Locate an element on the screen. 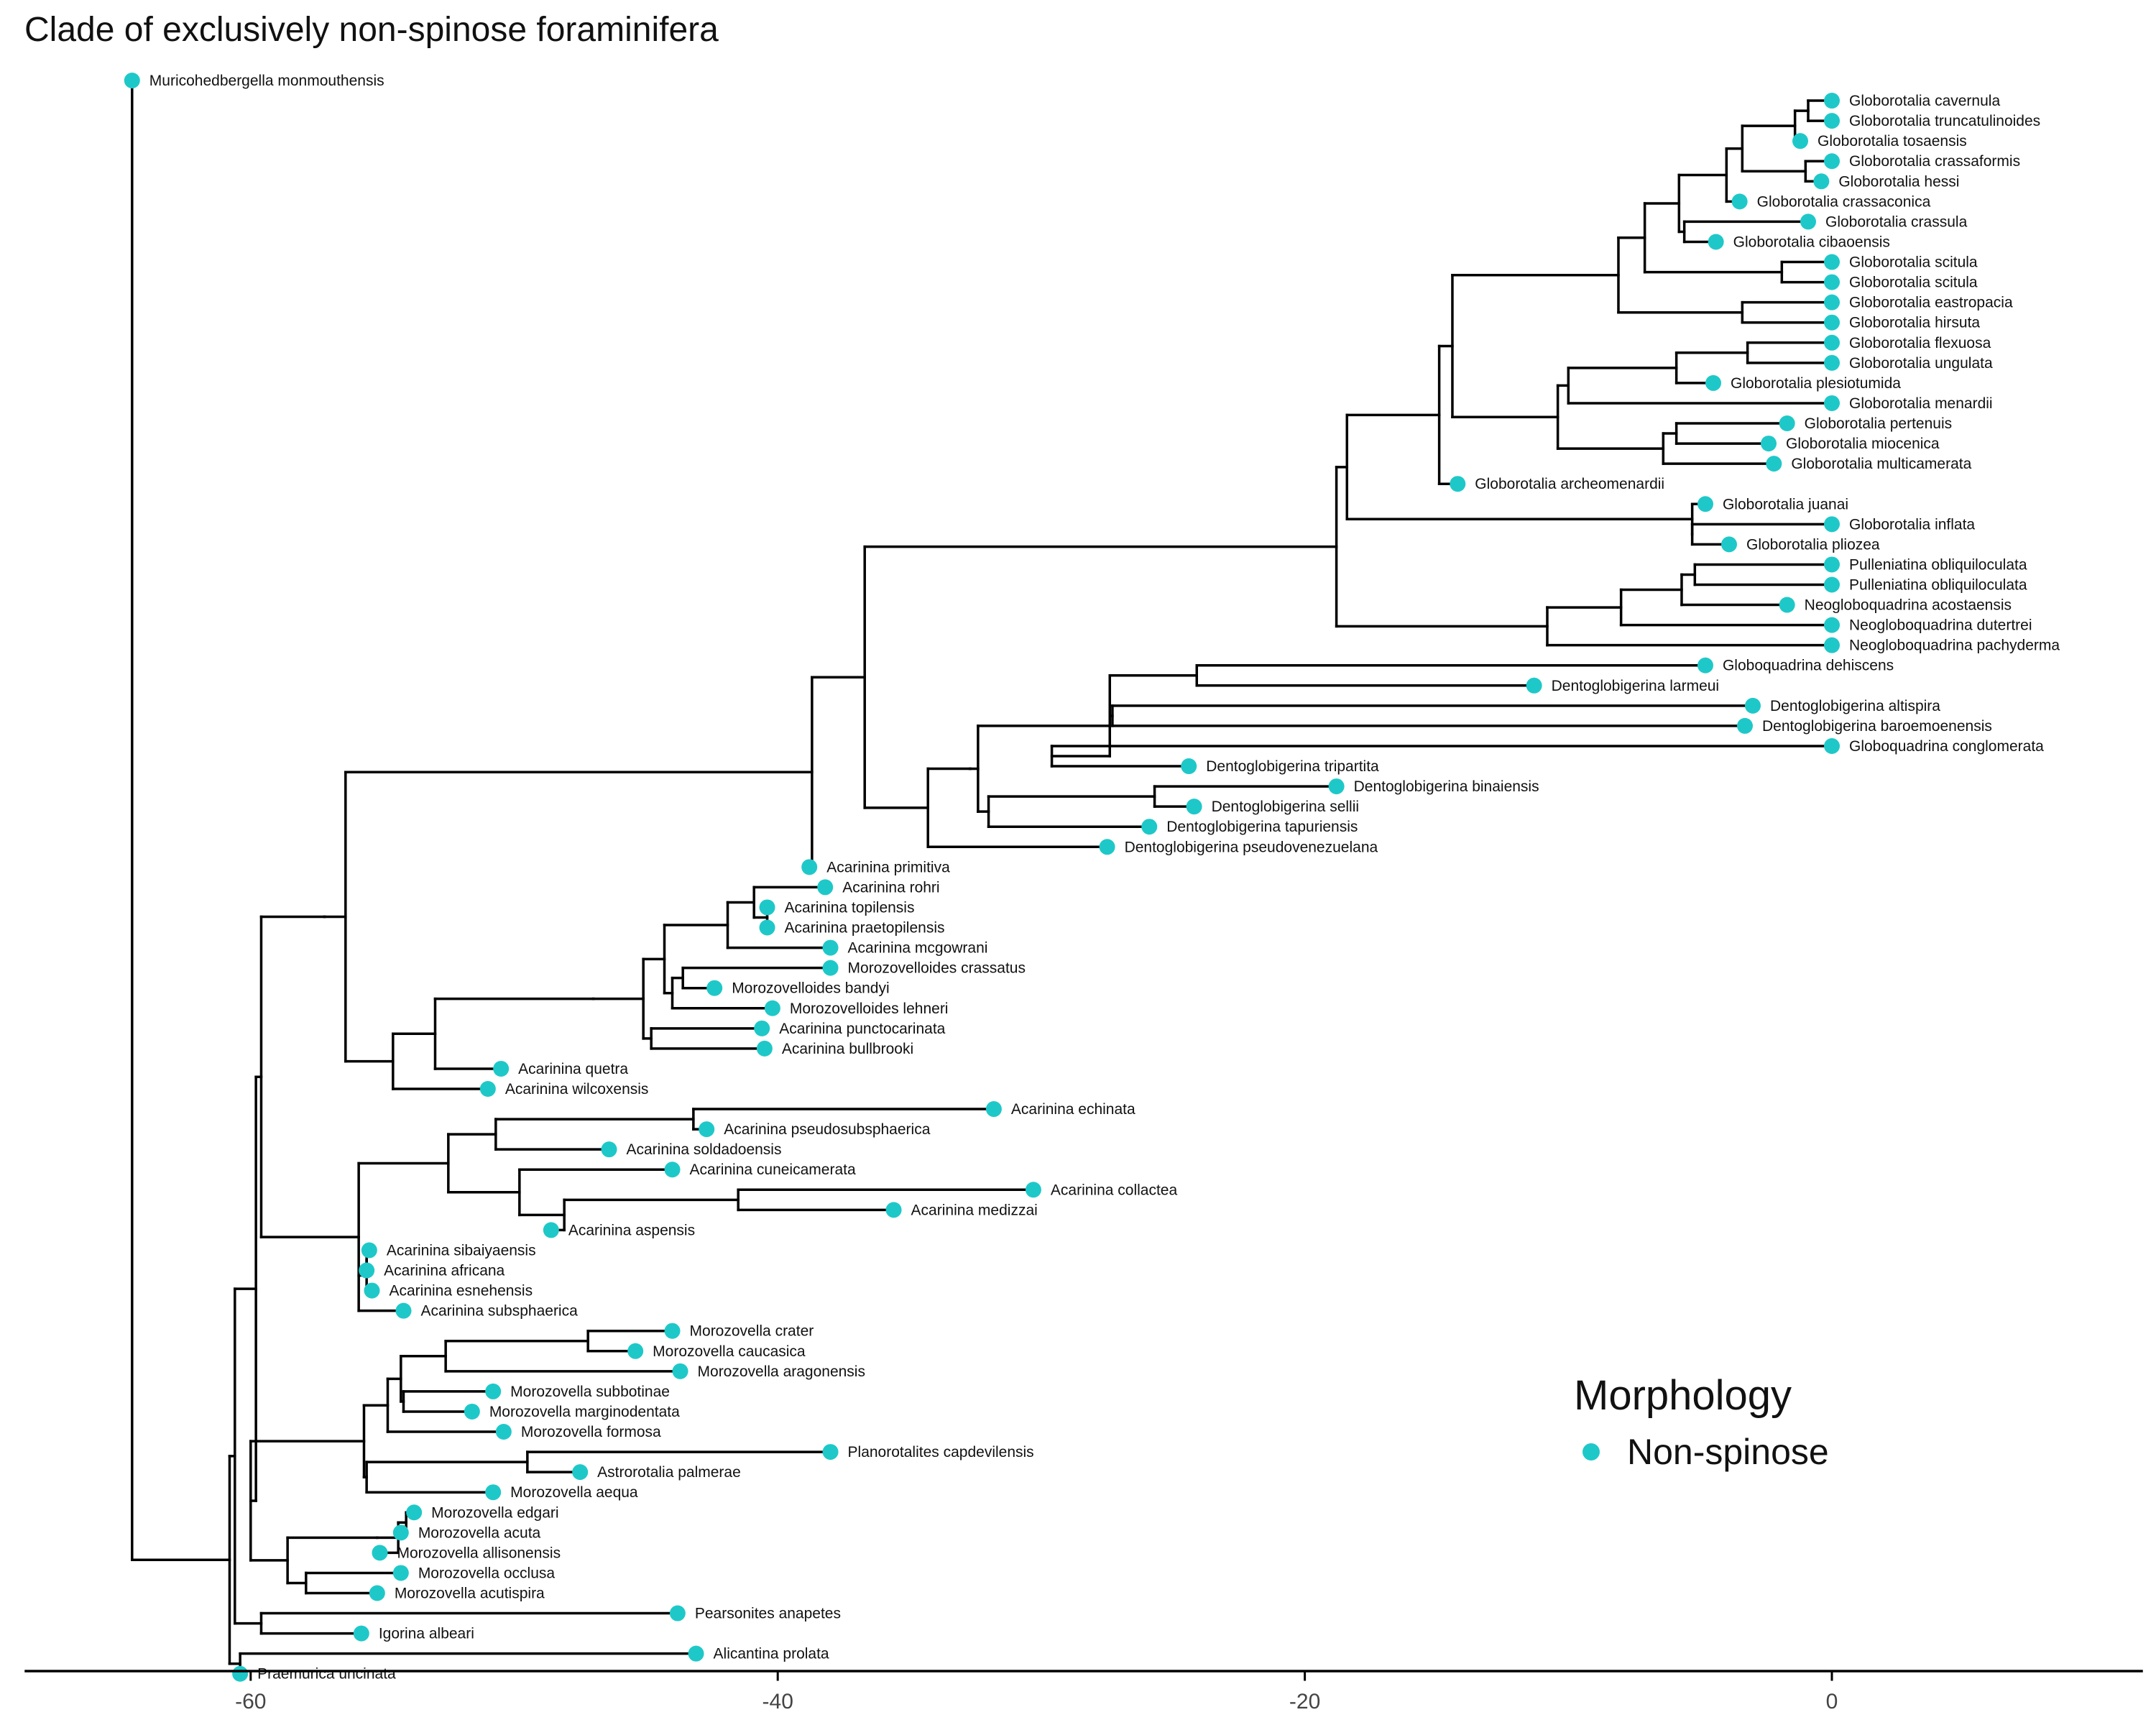 The image size is (2156, 1725). tip-label: Globorotalia scitula is located at coordinates (1913, 262).